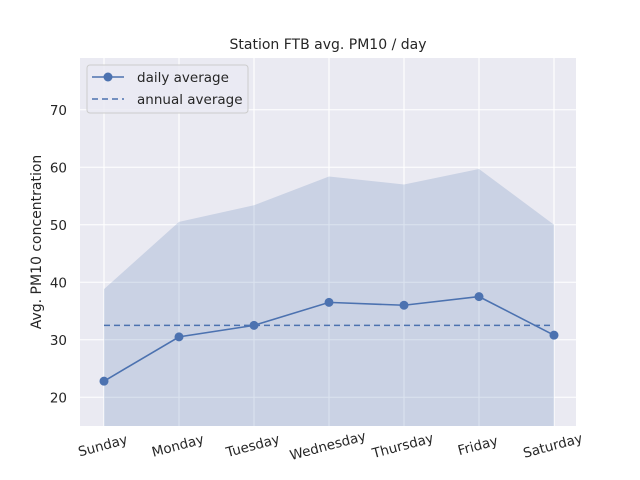 The image size is (640, 480). I want to click on x-tick-label: Thursday, so click(403, 446).